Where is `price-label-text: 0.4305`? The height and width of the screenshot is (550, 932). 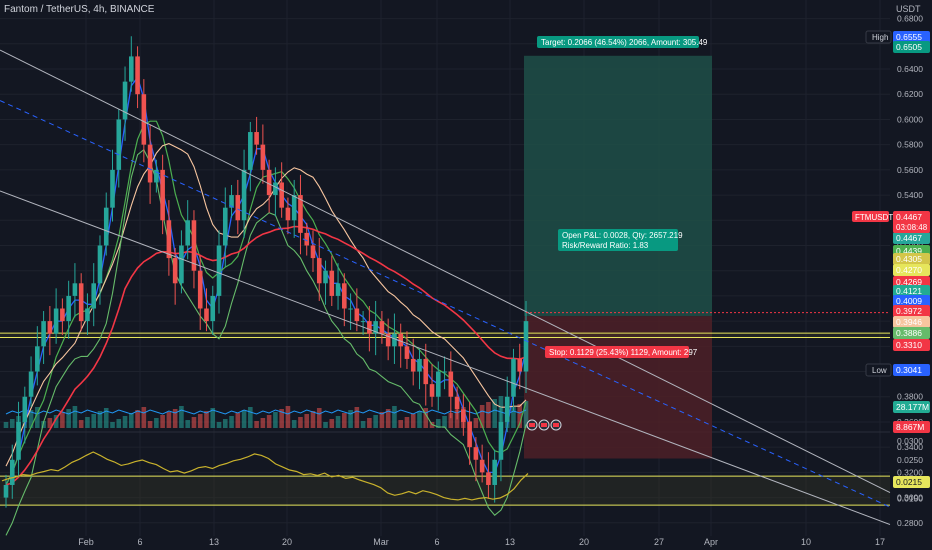
price-label-text: 0.4305 is located at coordinates (909, 259).